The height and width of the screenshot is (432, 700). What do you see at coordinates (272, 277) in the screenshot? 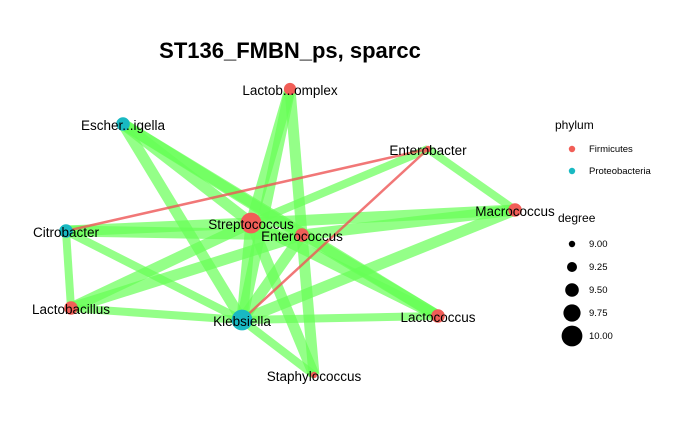
I see `edge-enterococcus-klebsiella` at bounding box center [272, 277].